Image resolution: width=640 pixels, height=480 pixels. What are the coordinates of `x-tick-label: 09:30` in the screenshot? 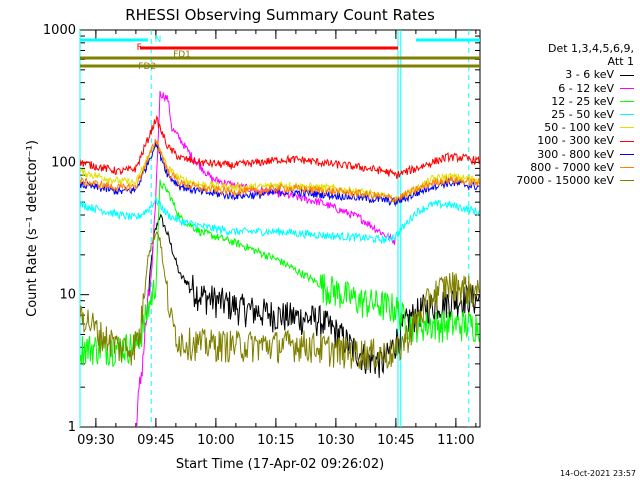 It's located at (95, 440).